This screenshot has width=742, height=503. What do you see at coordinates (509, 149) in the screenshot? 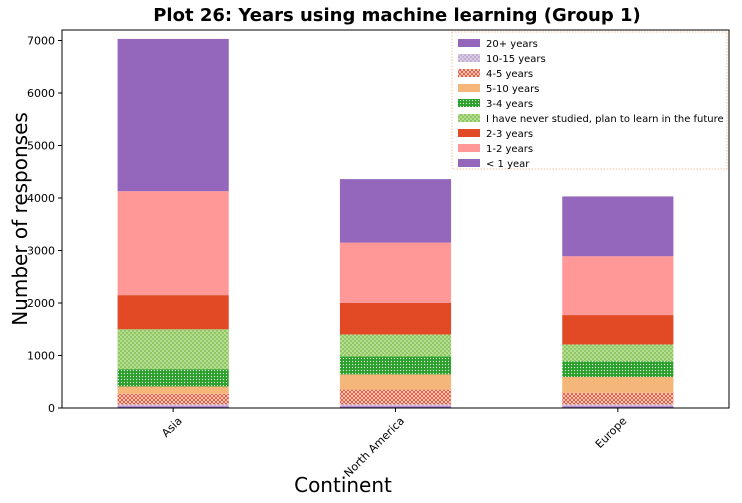
I see `legend-label: 1-2 years` at bounding box center [509, 149].